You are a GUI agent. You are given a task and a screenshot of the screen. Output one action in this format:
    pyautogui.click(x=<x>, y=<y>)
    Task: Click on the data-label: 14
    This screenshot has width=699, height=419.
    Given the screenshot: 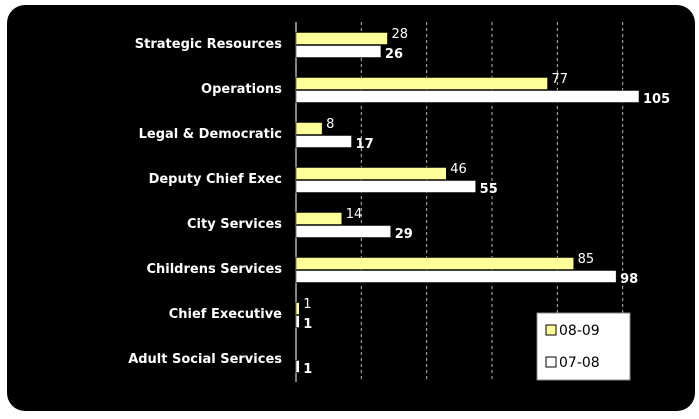 What is the action you would take?
    pyautogui.click(x=354, y=214)
    